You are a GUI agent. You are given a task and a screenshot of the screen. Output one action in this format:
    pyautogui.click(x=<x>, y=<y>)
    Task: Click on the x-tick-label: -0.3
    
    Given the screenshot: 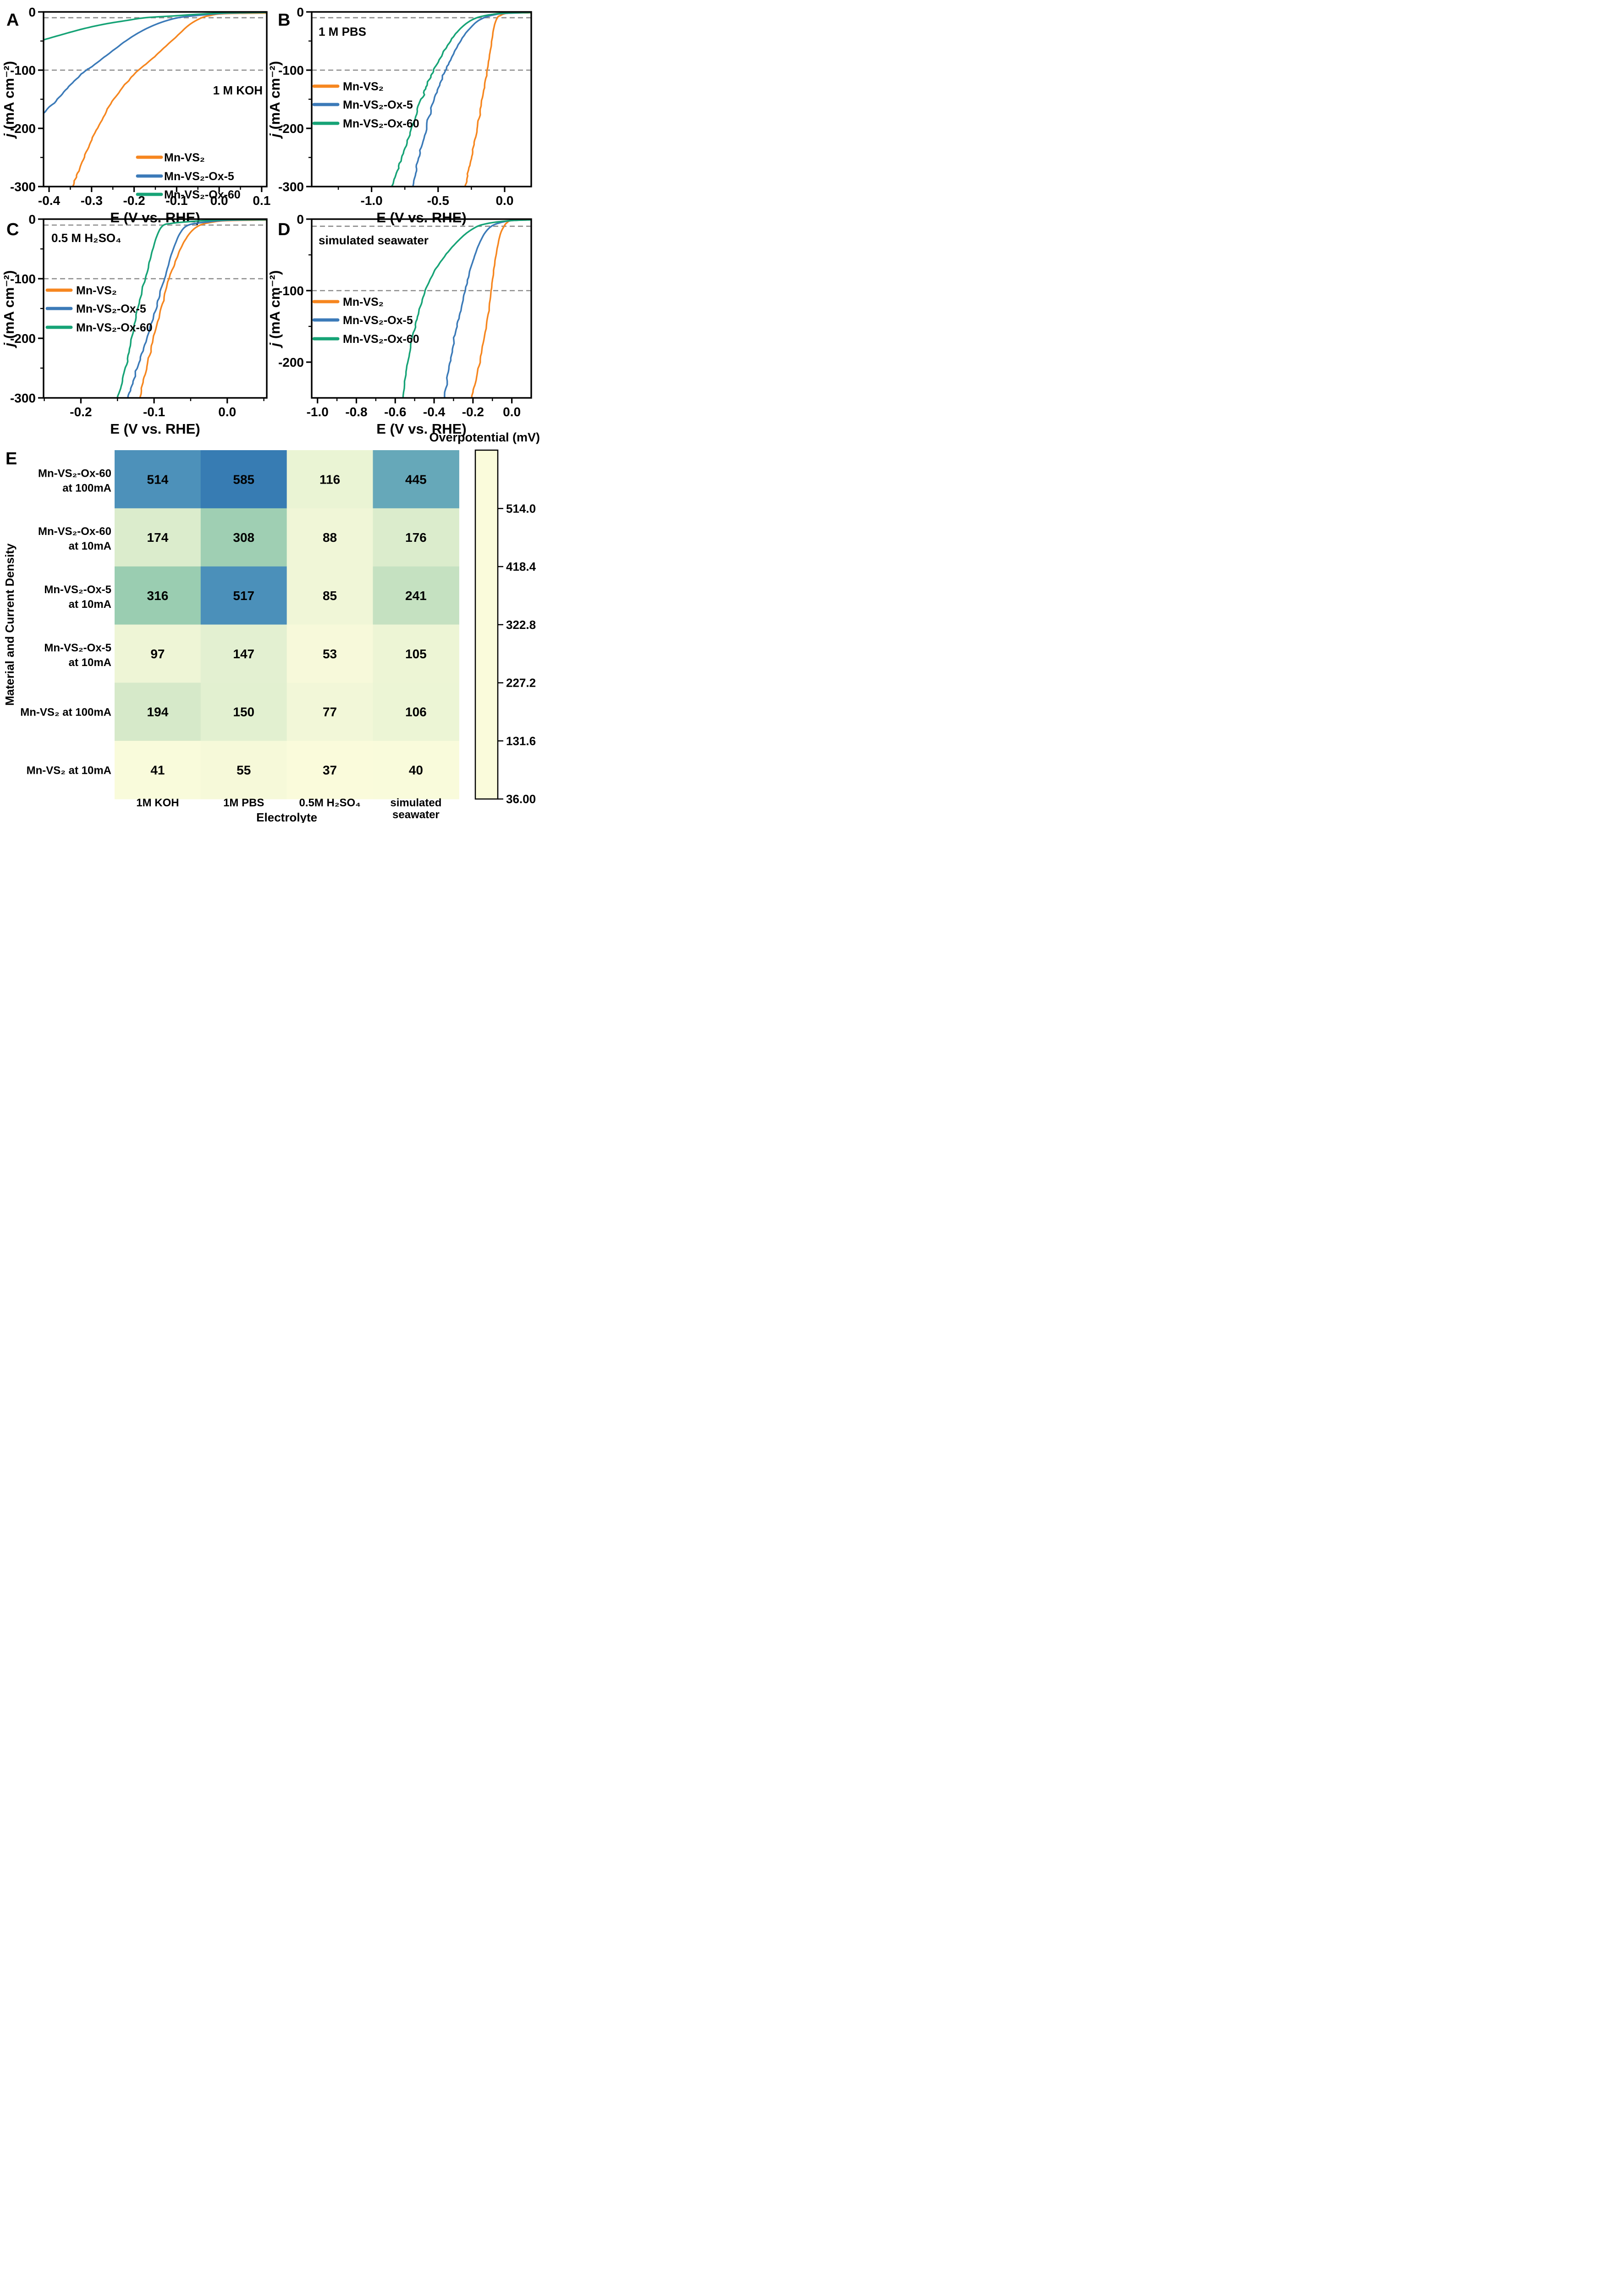 What is the action you would take?
    pyautogui.click(x=92, y=200)
    